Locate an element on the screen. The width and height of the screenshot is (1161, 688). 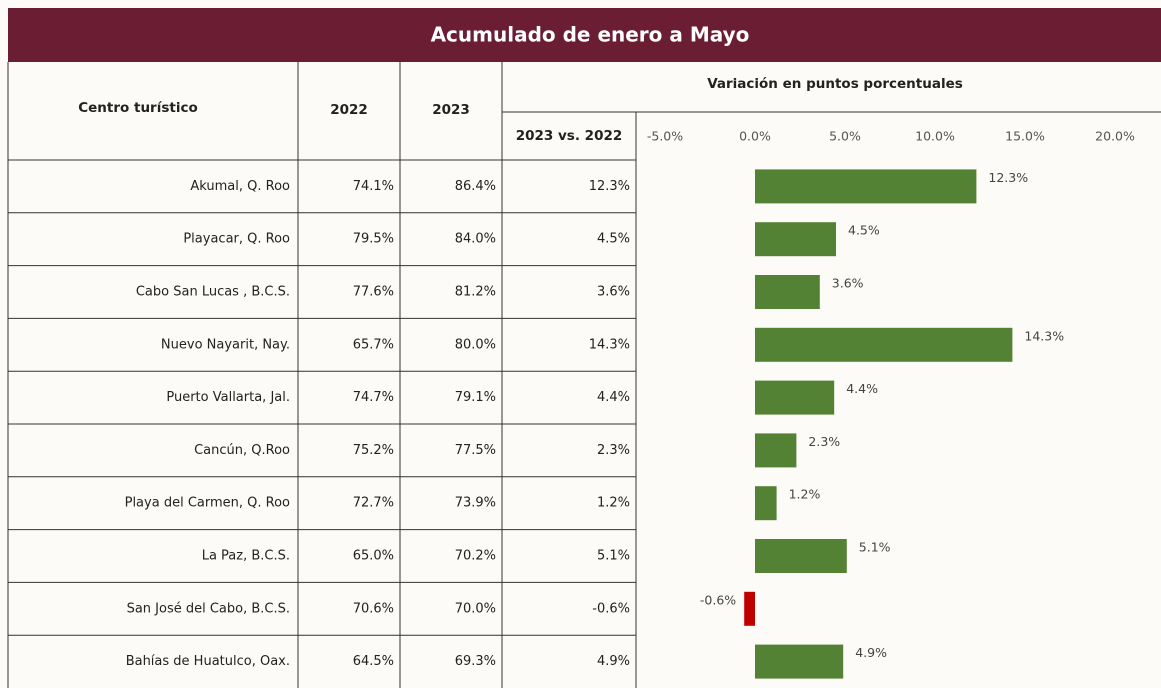
cell: 84.0% is located at coordinates (475, 239).